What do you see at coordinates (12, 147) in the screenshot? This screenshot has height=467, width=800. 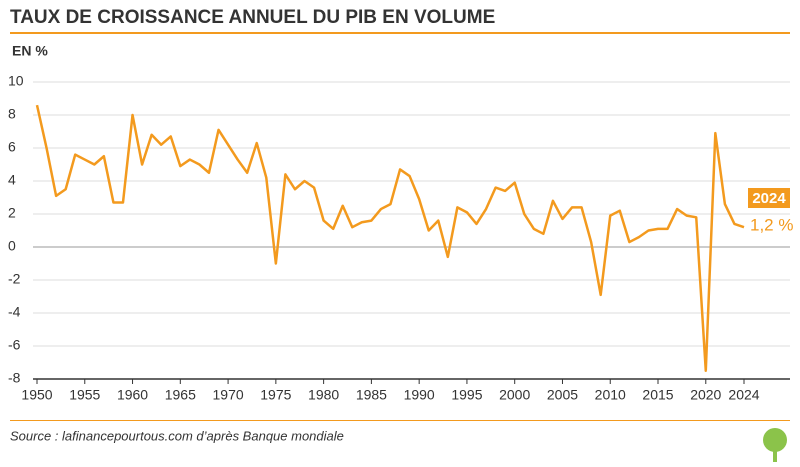 I see `y-tick-label: 6` at bounding box center [12, 147].